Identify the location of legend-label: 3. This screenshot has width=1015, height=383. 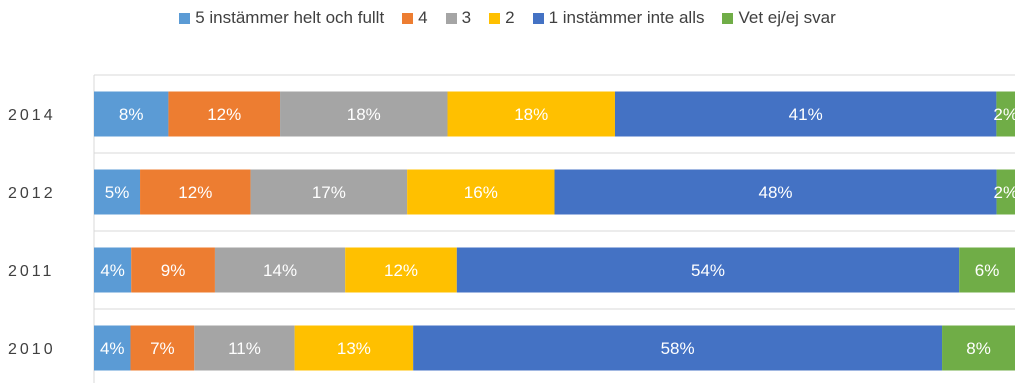
(466, 17).